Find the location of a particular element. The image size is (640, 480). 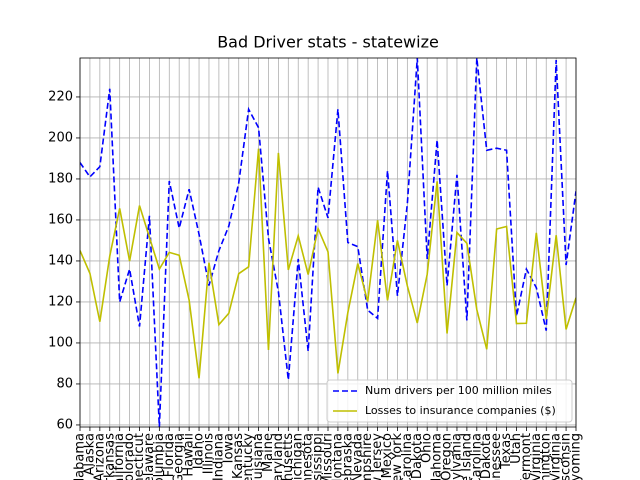

x-tick-label: Virginia is located at coordinates (536, 456).